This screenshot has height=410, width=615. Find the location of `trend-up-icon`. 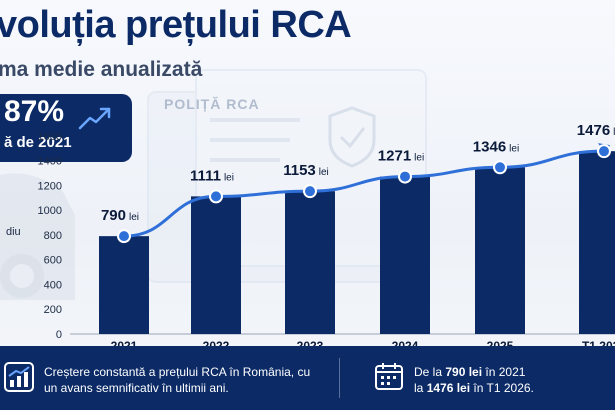

trend-up-icon is located at coordinates (94, 118).